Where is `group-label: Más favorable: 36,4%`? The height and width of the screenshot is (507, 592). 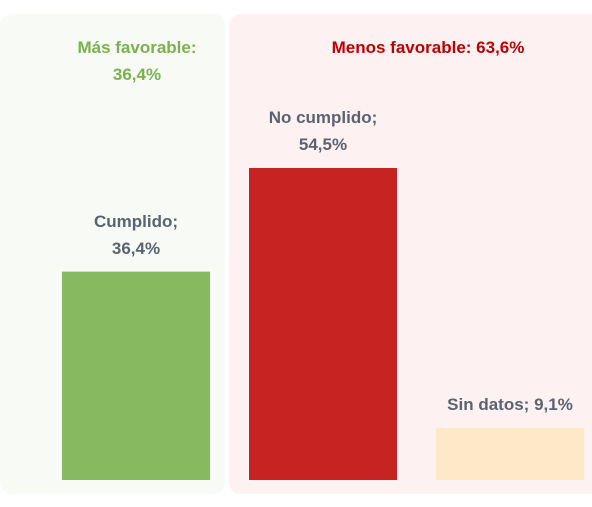 group-label: Más favorable: 36,4% is located at coordinates (137, 61).